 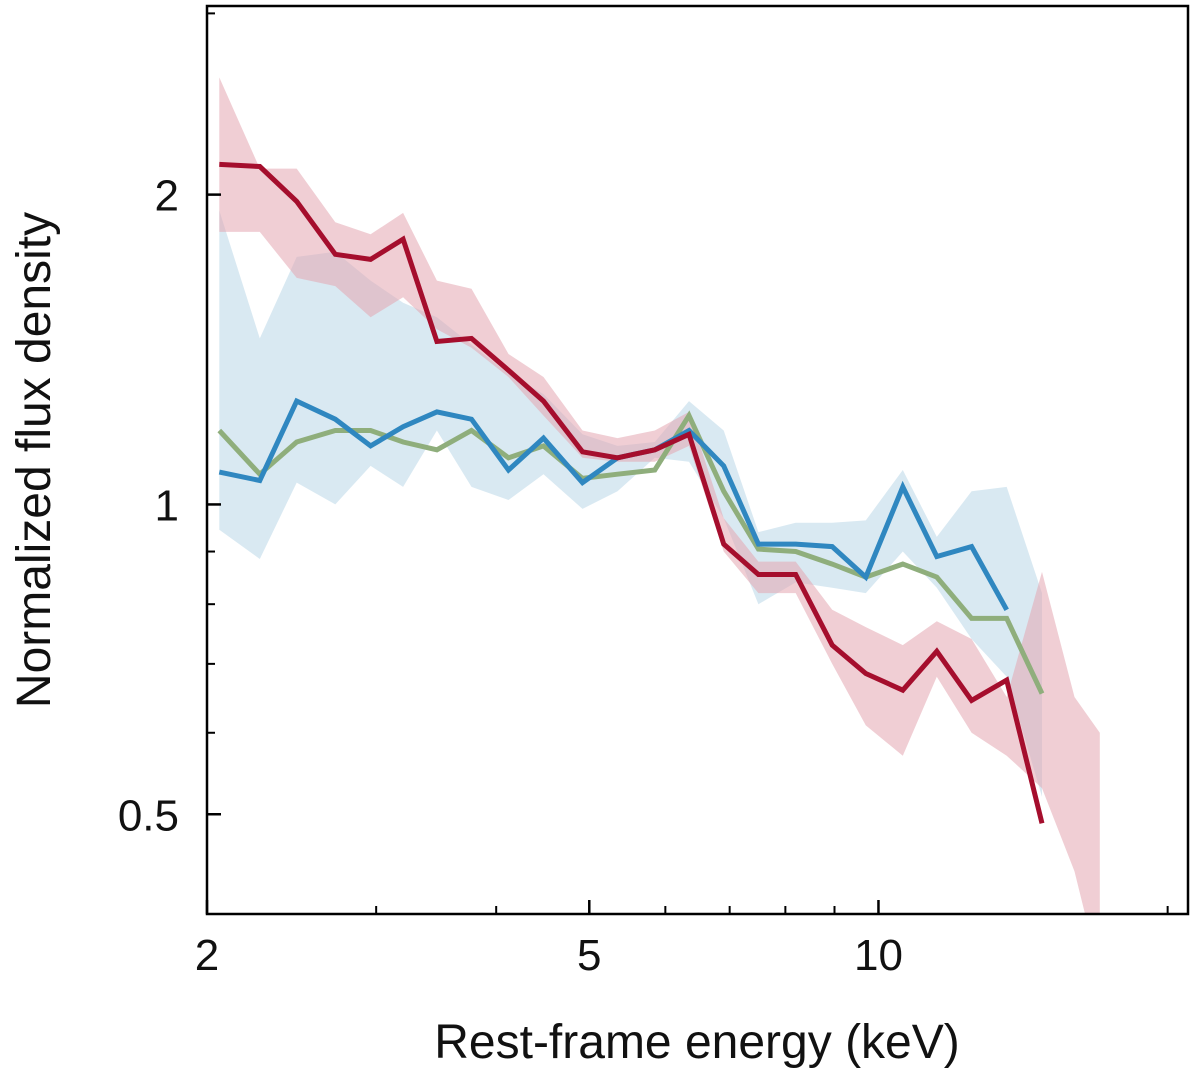 I want to click on x-tick-label: 5, so click(x=589, y=955).